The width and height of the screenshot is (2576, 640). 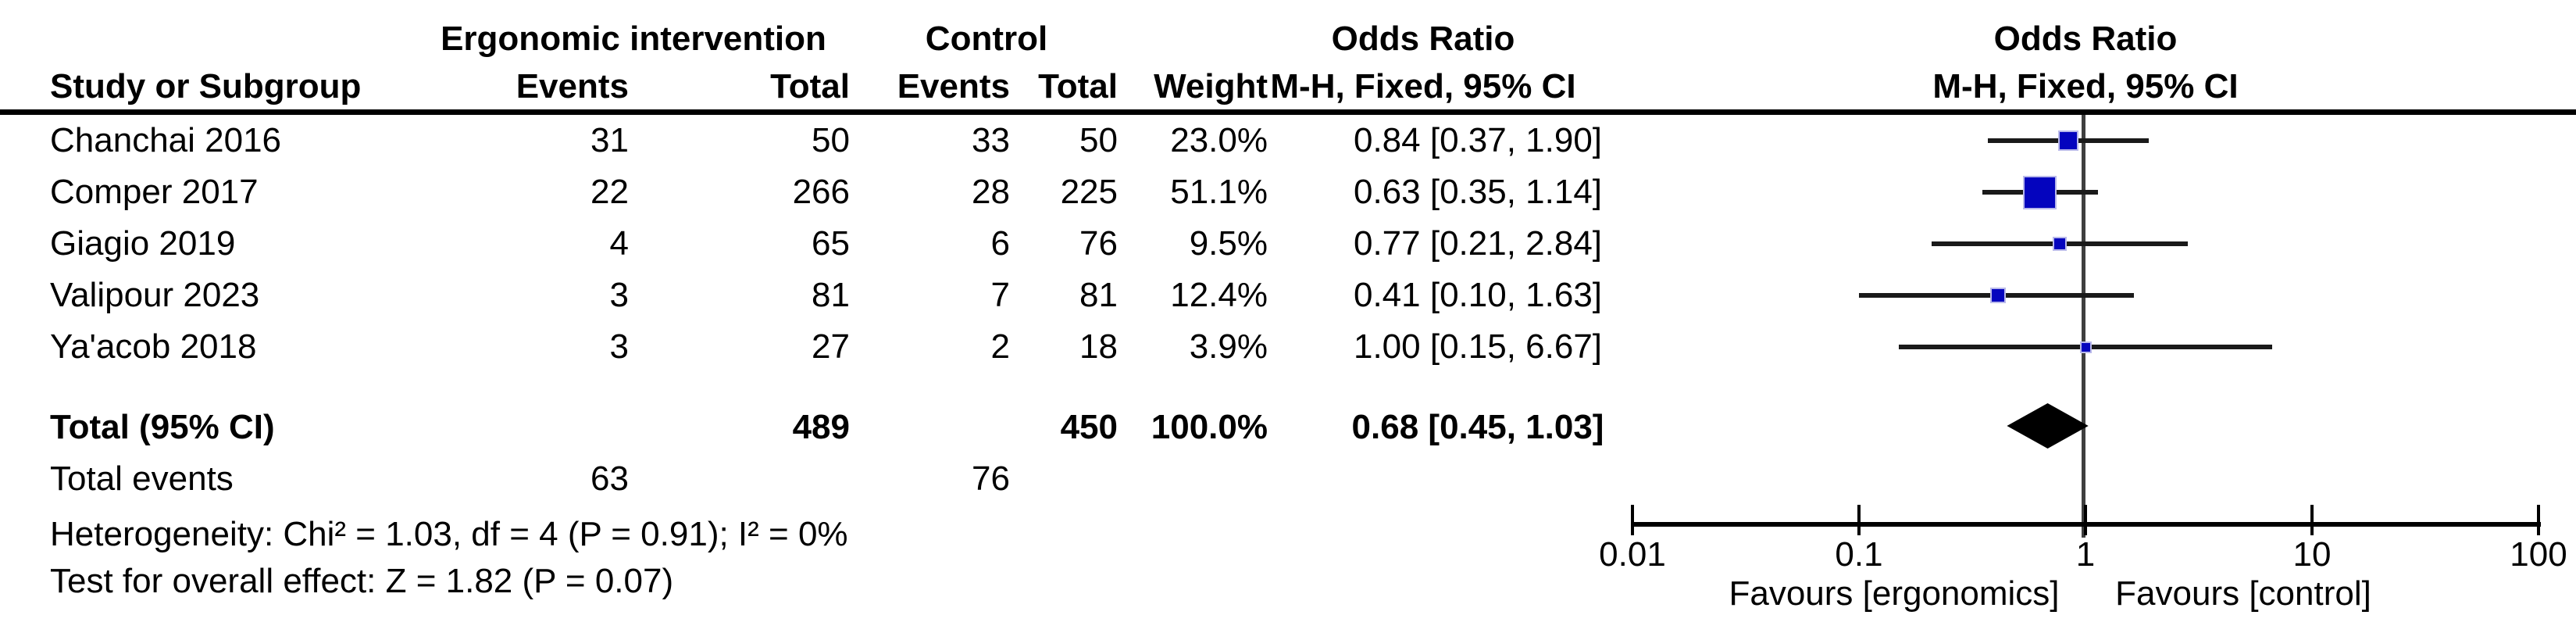 I want to click on weight-cell: 12.4%, so click(x=1219, y=295).